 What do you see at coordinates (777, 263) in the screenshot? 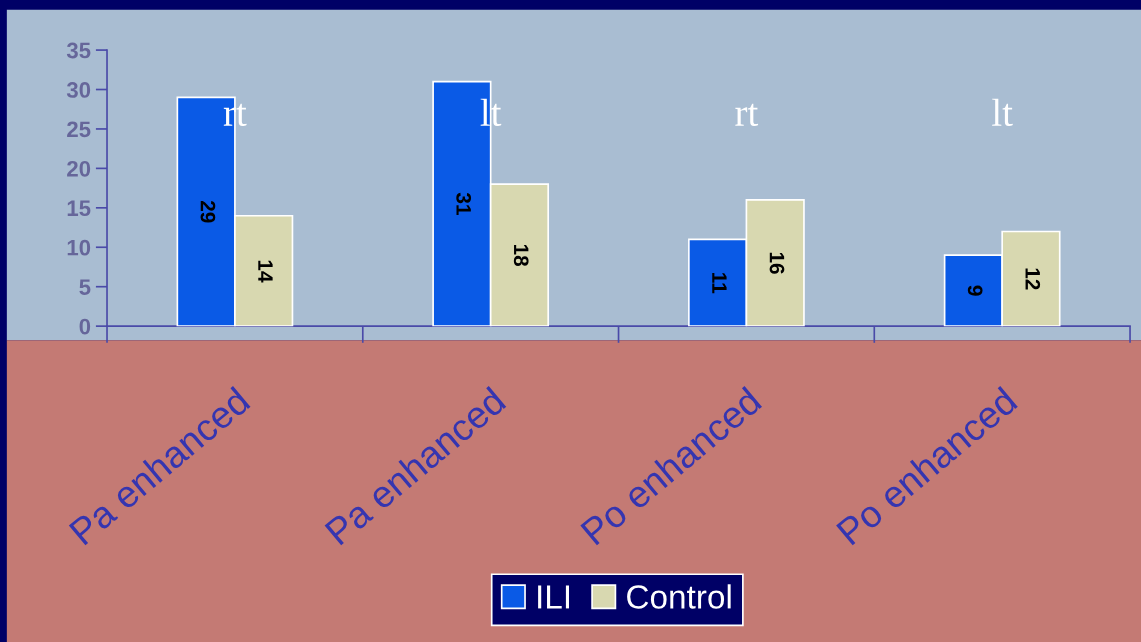
I see `data-label: 16` at bounding box center [777, 263].